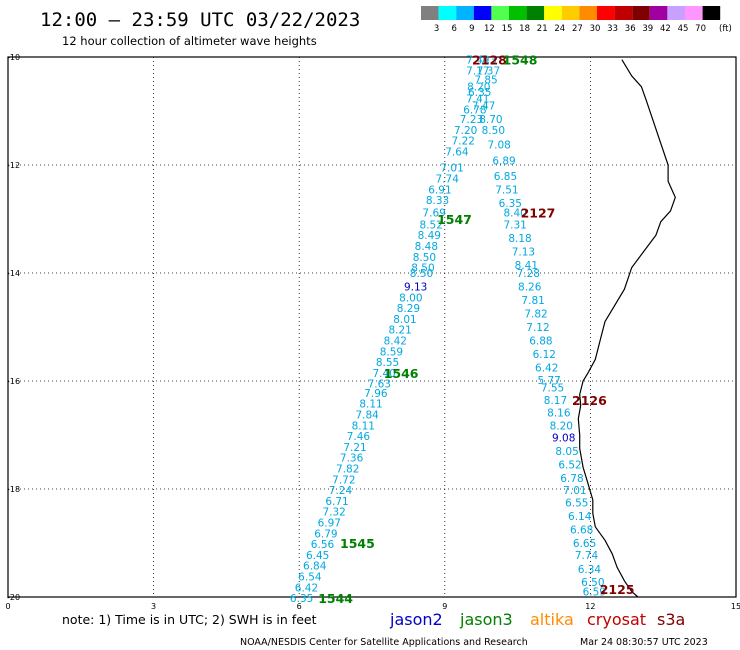 This screenshot has height=650, width=740. What do you see at coordinates (552, 388) in the screenshot?
I see `swh-value: 7.55` at bounding box center [552, 388].